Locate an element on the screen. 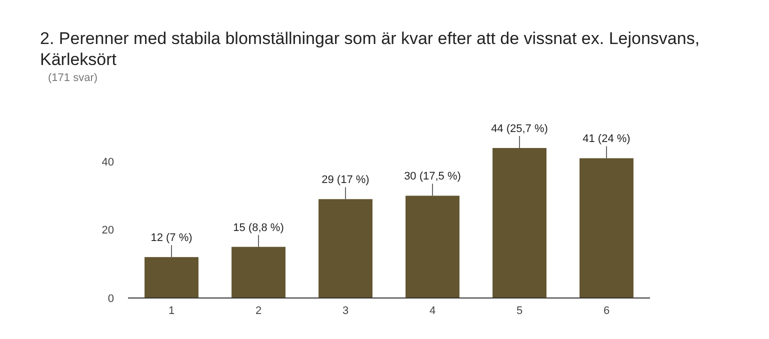 The image size is (769, 339). x-tick-label: 4 is located at coordinates (432, 311).